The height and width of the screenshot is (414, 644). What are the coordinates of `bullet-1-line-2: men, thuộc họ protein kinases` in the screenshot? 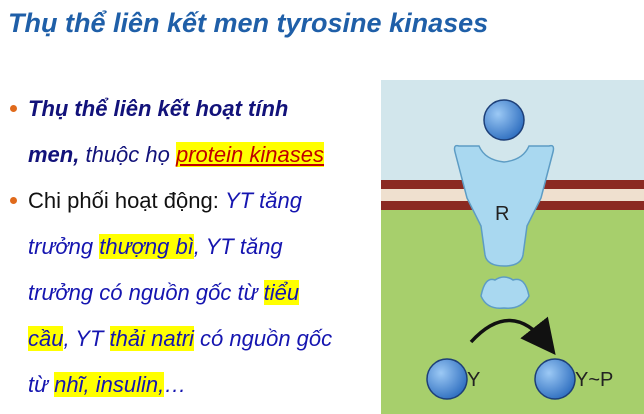 It's located at (204, 155).